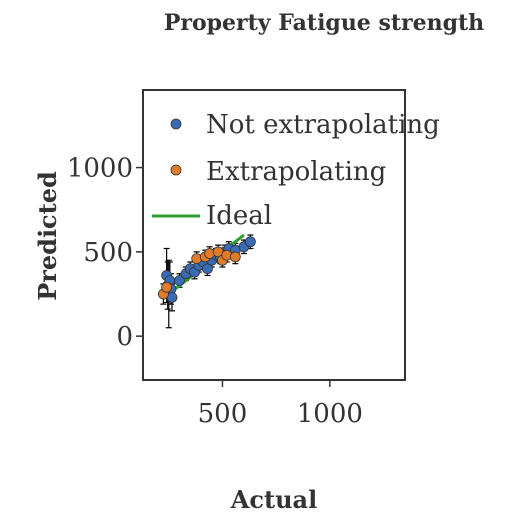 This screenshot has width=513, height=532. I want to click on chart-title: Property Fatigue strength, so click(324, 23).